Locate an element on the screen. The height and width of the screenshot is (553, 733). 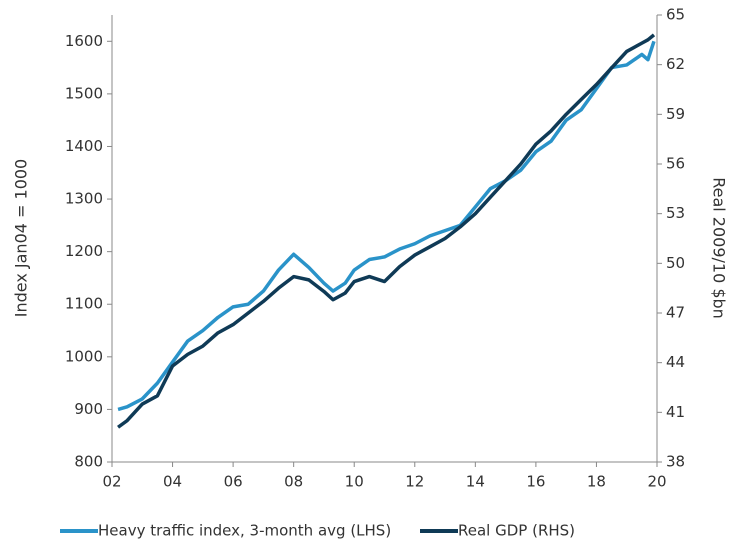
legend-label: Heavy traffic index, 3-month avg (LHS) is located at coordinates (244, 531).